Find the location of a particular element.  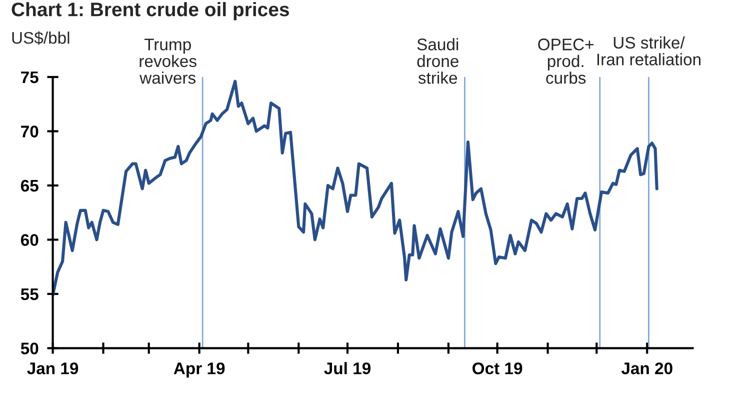

y-tick-label: 50 is located at coordinates (29, 348).